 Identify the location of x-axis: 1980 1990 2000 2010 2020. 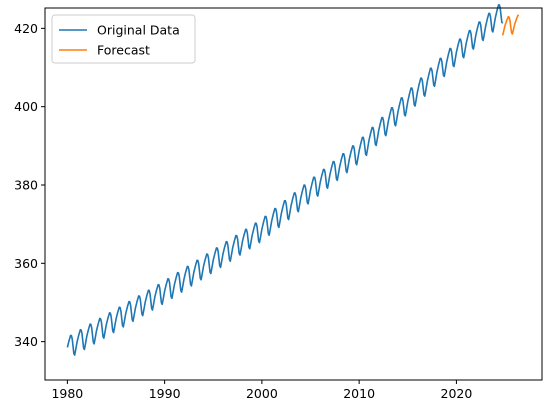
(261, 390).